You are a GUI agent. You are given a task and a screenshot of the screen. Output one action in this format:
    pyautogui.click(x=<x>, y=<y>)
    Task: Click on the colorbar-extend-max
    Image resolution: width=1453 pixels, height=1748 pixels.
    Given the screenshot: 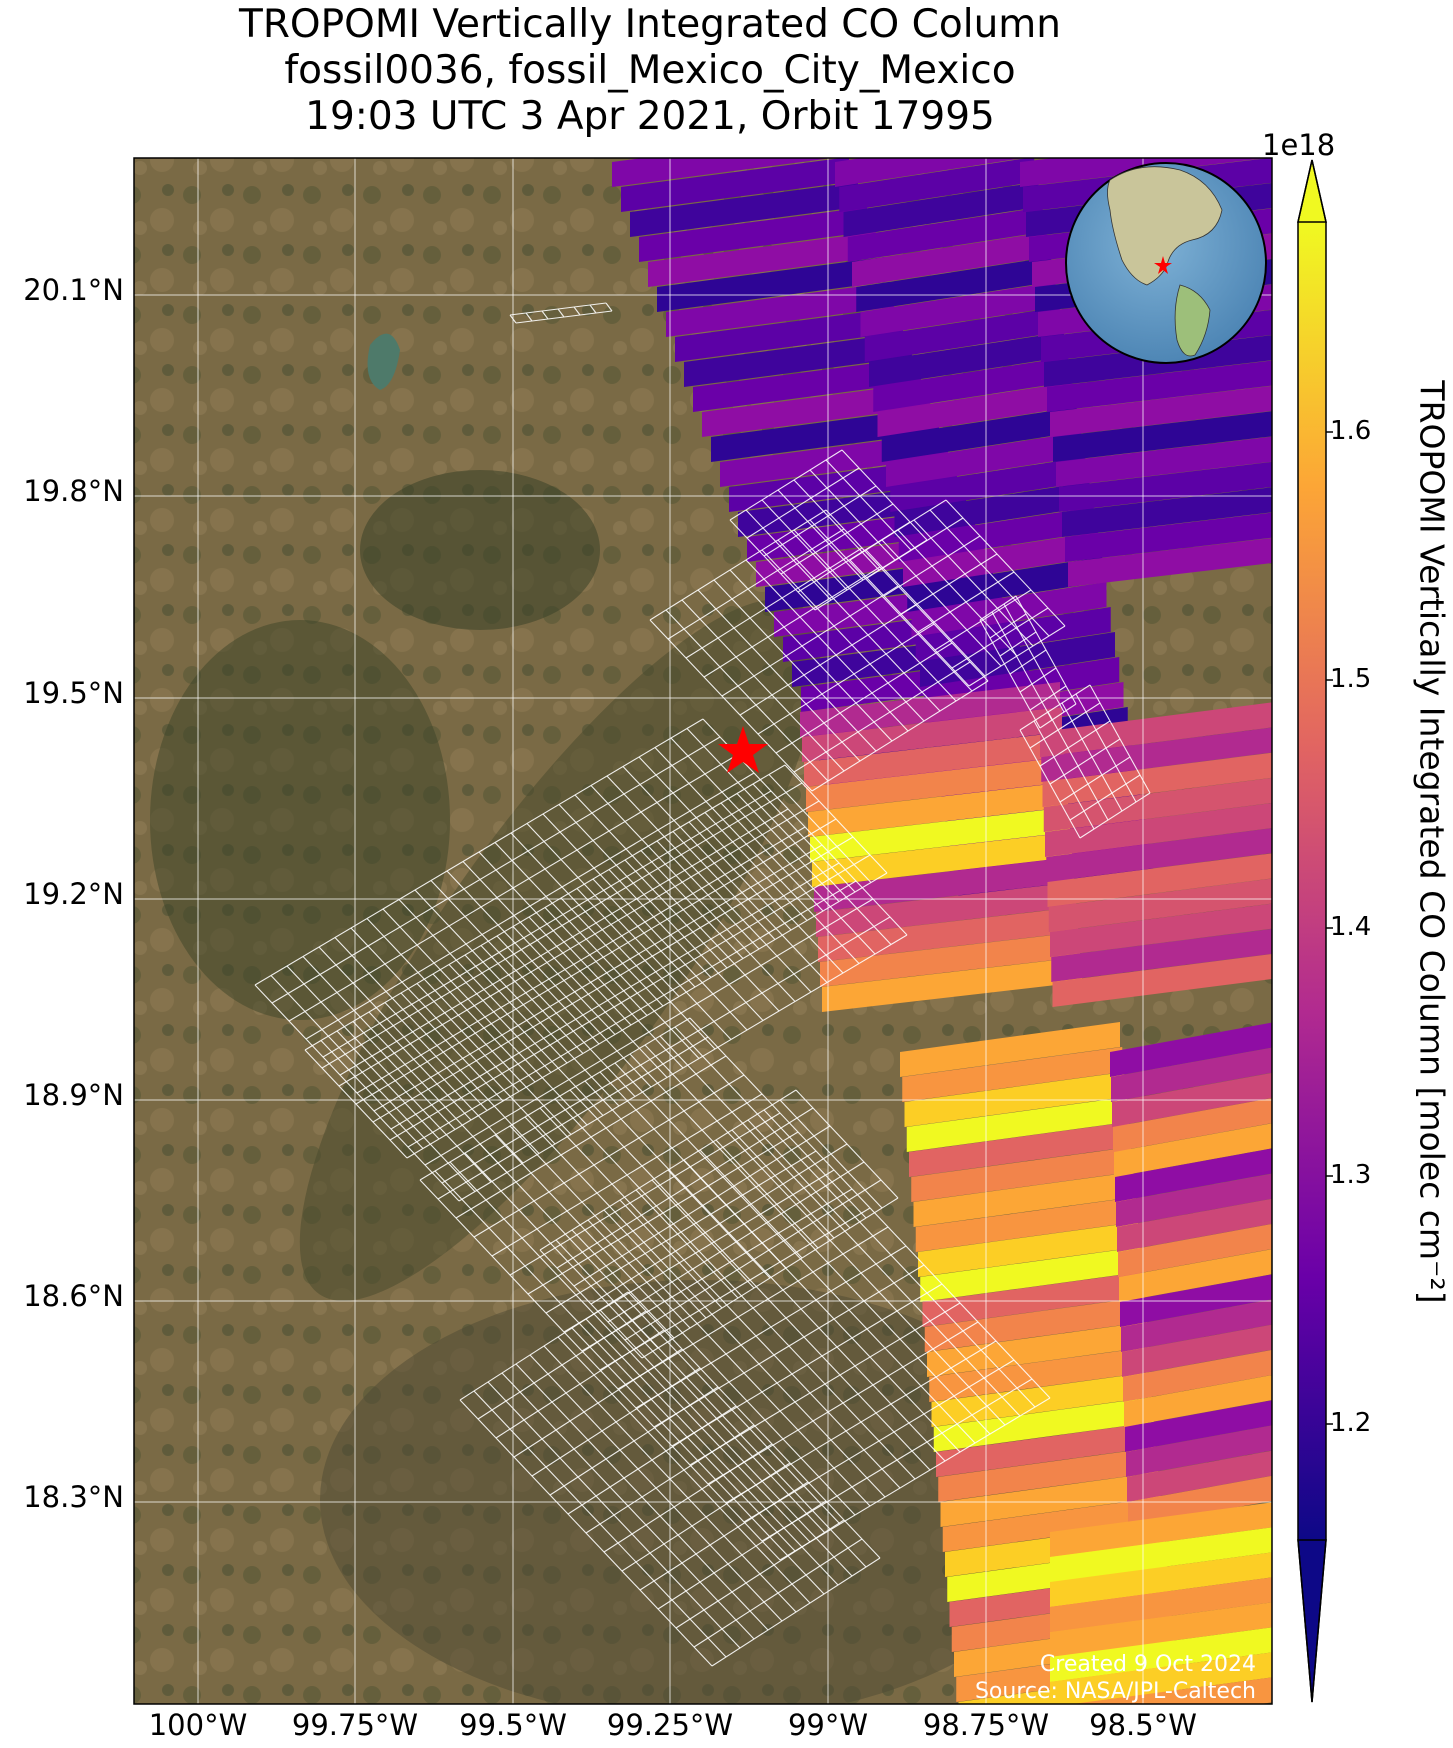 What is the action you would take?
    pyautogui.click(x=1312, y=191)
    